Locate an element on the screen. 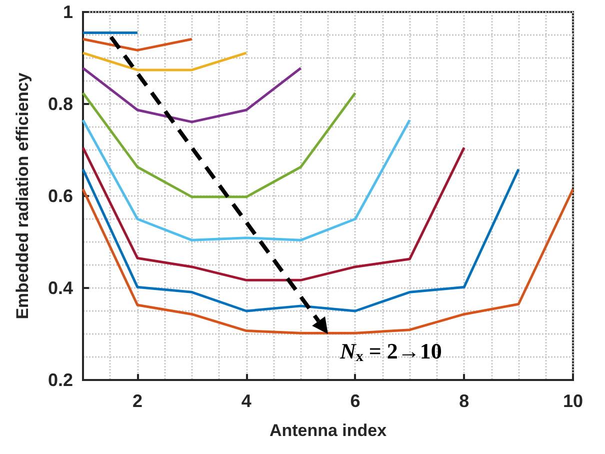 This screenshot has width=605, height=454. x-axis-title: Antenna index is located at coordinates (328, 430).